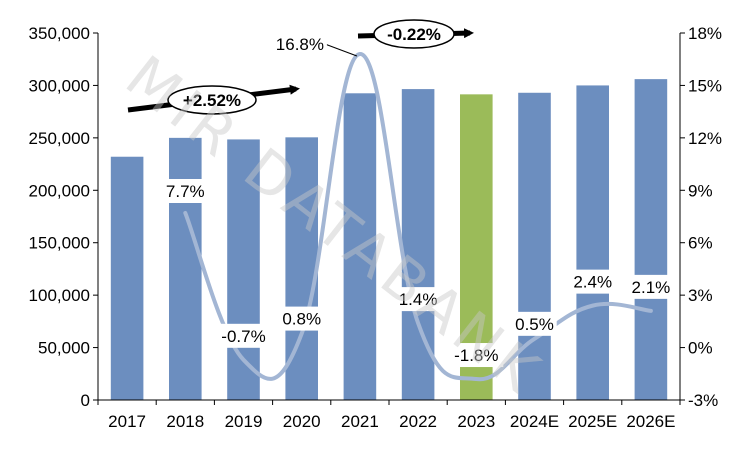 This screenshot has width=752, height=456. I want to click on data-label-2021: 16.8%, so click(300, 44).